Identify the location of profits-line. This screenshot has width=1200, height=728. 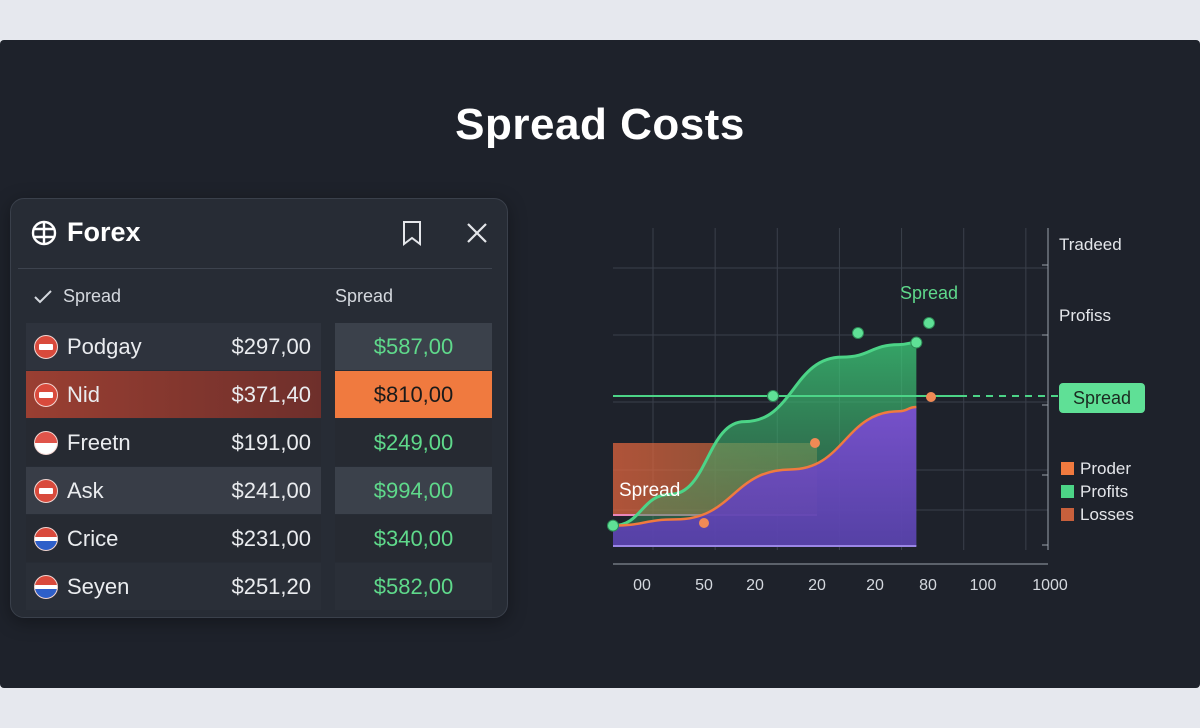
(764, 434).